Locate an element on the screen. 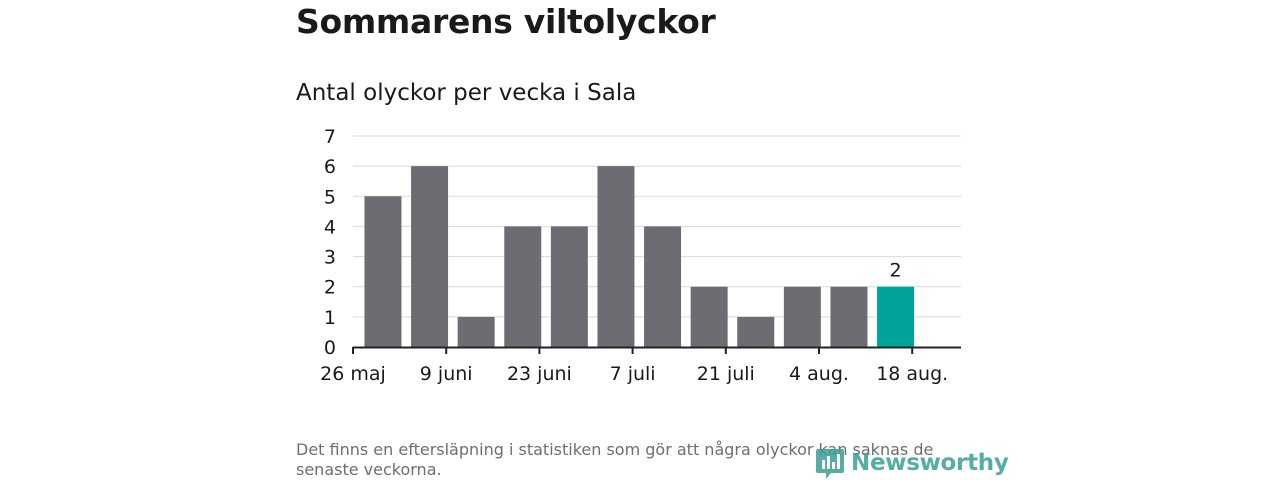 This screenshot has width=1280, height=480. data-label: 2 is located at coordinates (896, 271).